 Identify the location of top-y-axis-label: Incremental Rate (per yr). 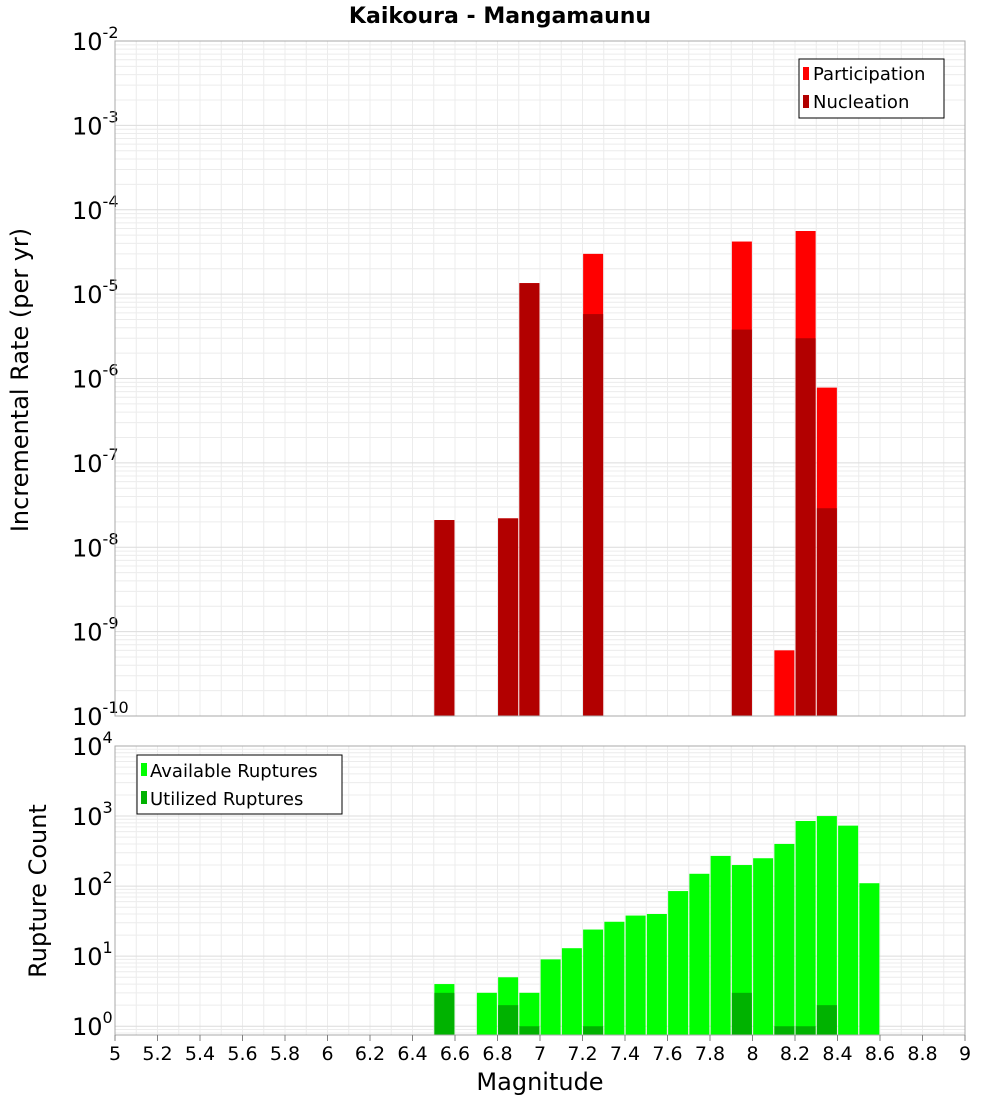
(20, 380).